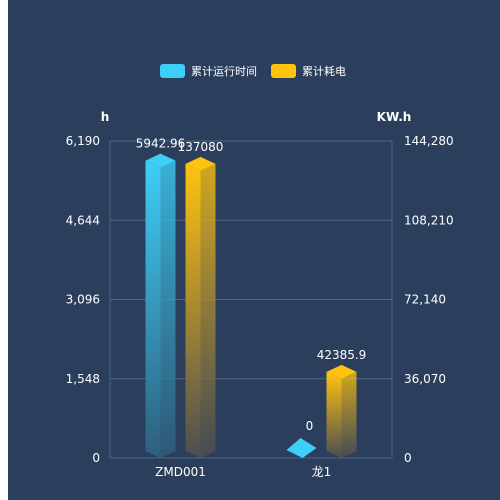 The height and width of the screenshot is (500, 500). What do you see at coordinates (180, 472) in the screenshot?
I see `x-category-label: ZMD001` at bounding box center [180, 472].